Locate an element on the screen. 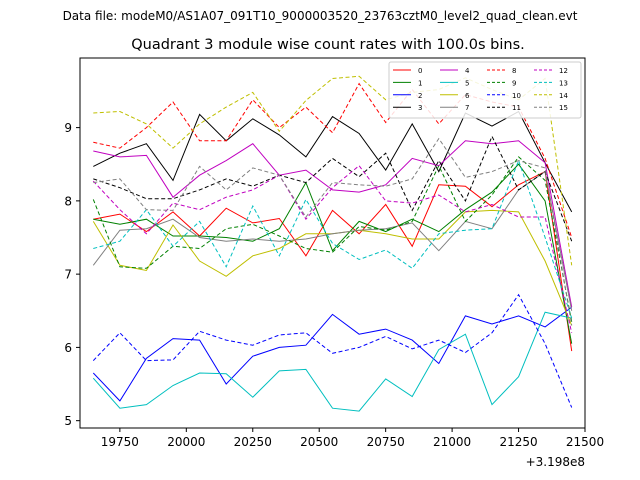  legend-label-11: 11 is located at coordinates (516, 108).